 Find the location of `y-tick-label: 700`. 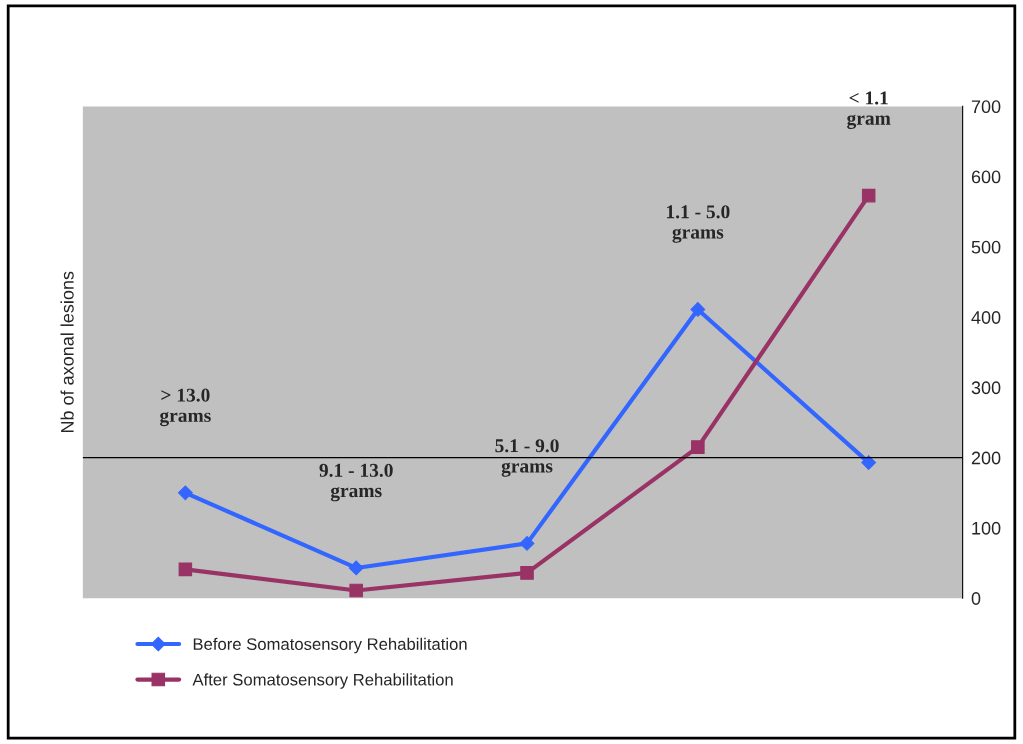

y-tick-label: 700 is located at coordinates (986, 107).